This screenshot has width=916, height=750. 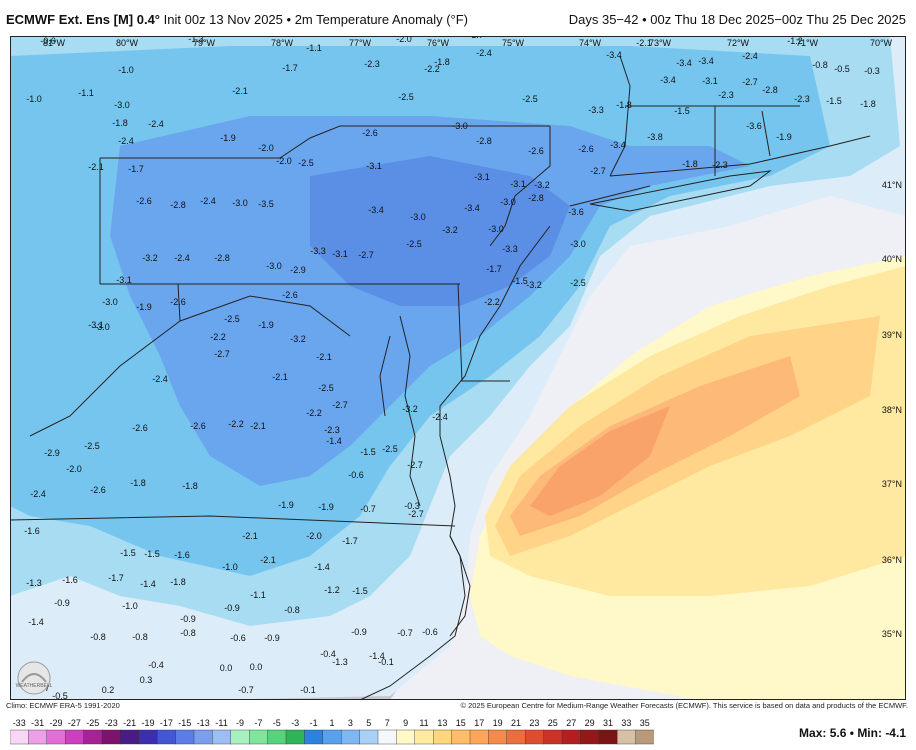 I want to click on de-md-border, so click(x=483, y=332).